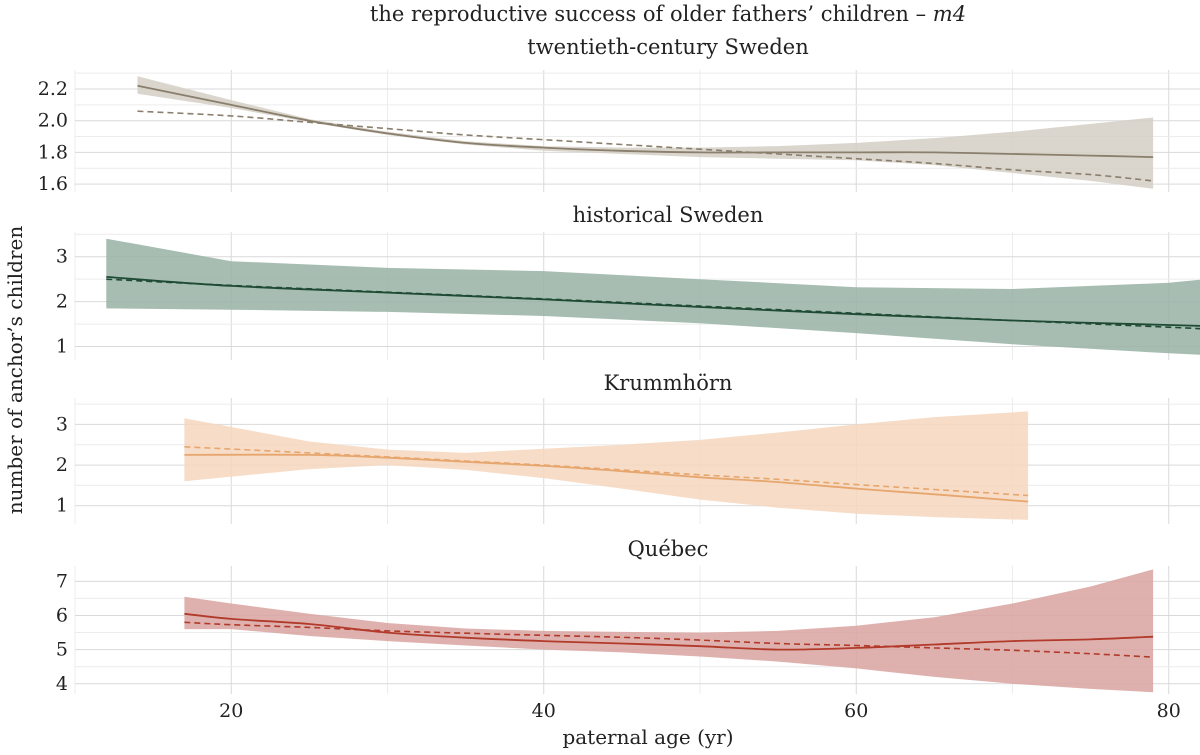 Image resolution: width=1200 pixels, height=755 pixels. I want to click on solid-fit-line-quebec, so click(669, 631).